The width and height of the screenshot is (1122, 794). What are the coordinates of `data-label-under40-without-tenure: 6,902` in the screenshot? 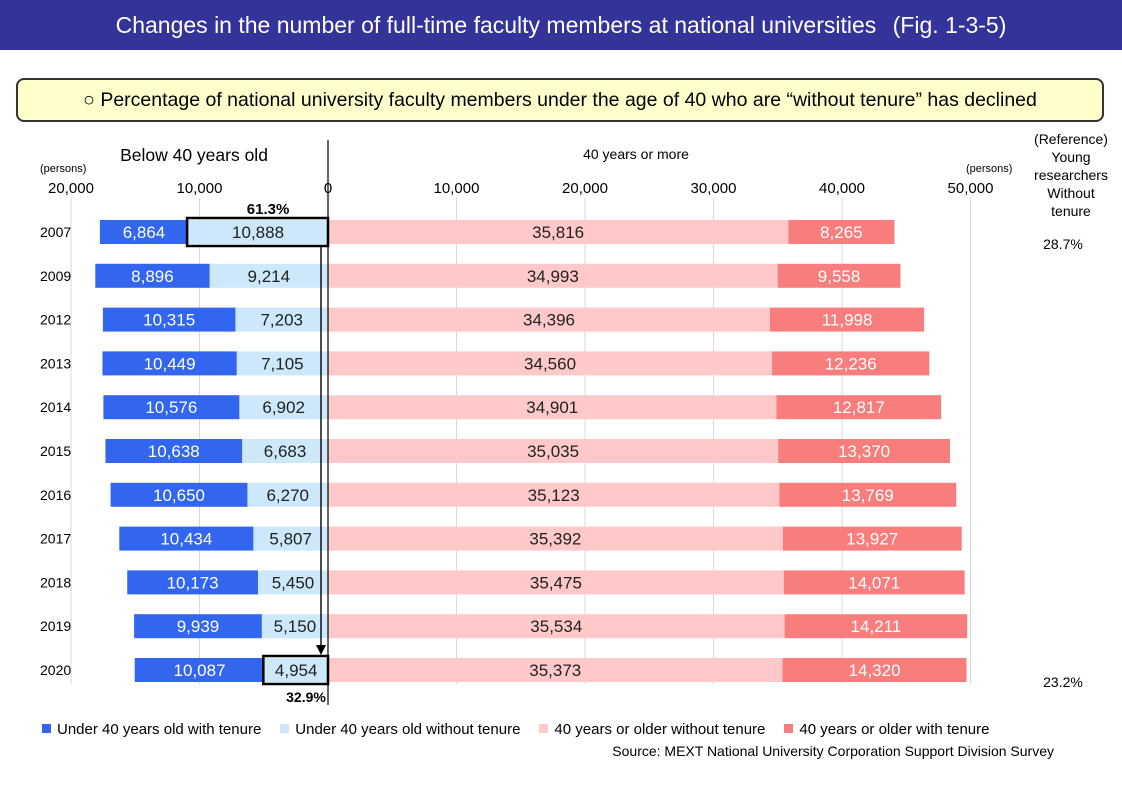 It's located at (283, 407).